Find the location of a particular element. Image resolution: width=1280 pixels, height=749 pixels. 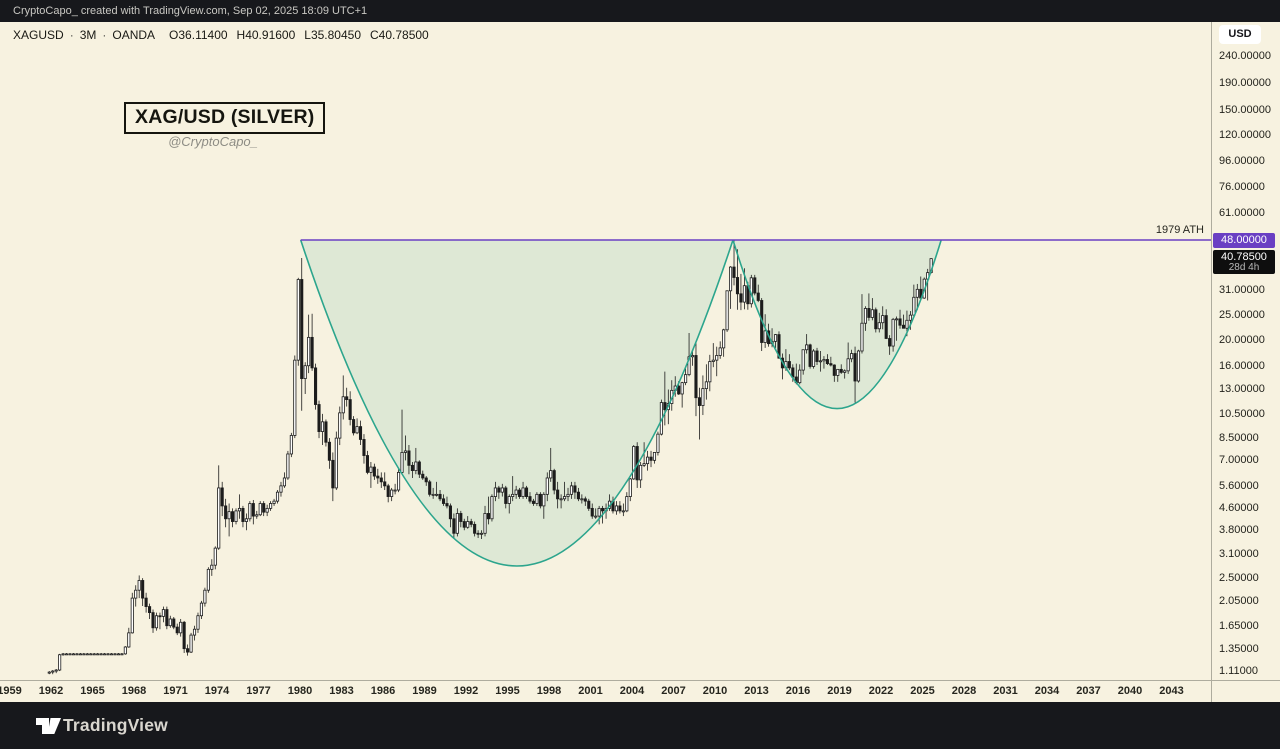

legend-exchange: OANDA is located at coordinates (134, 35).